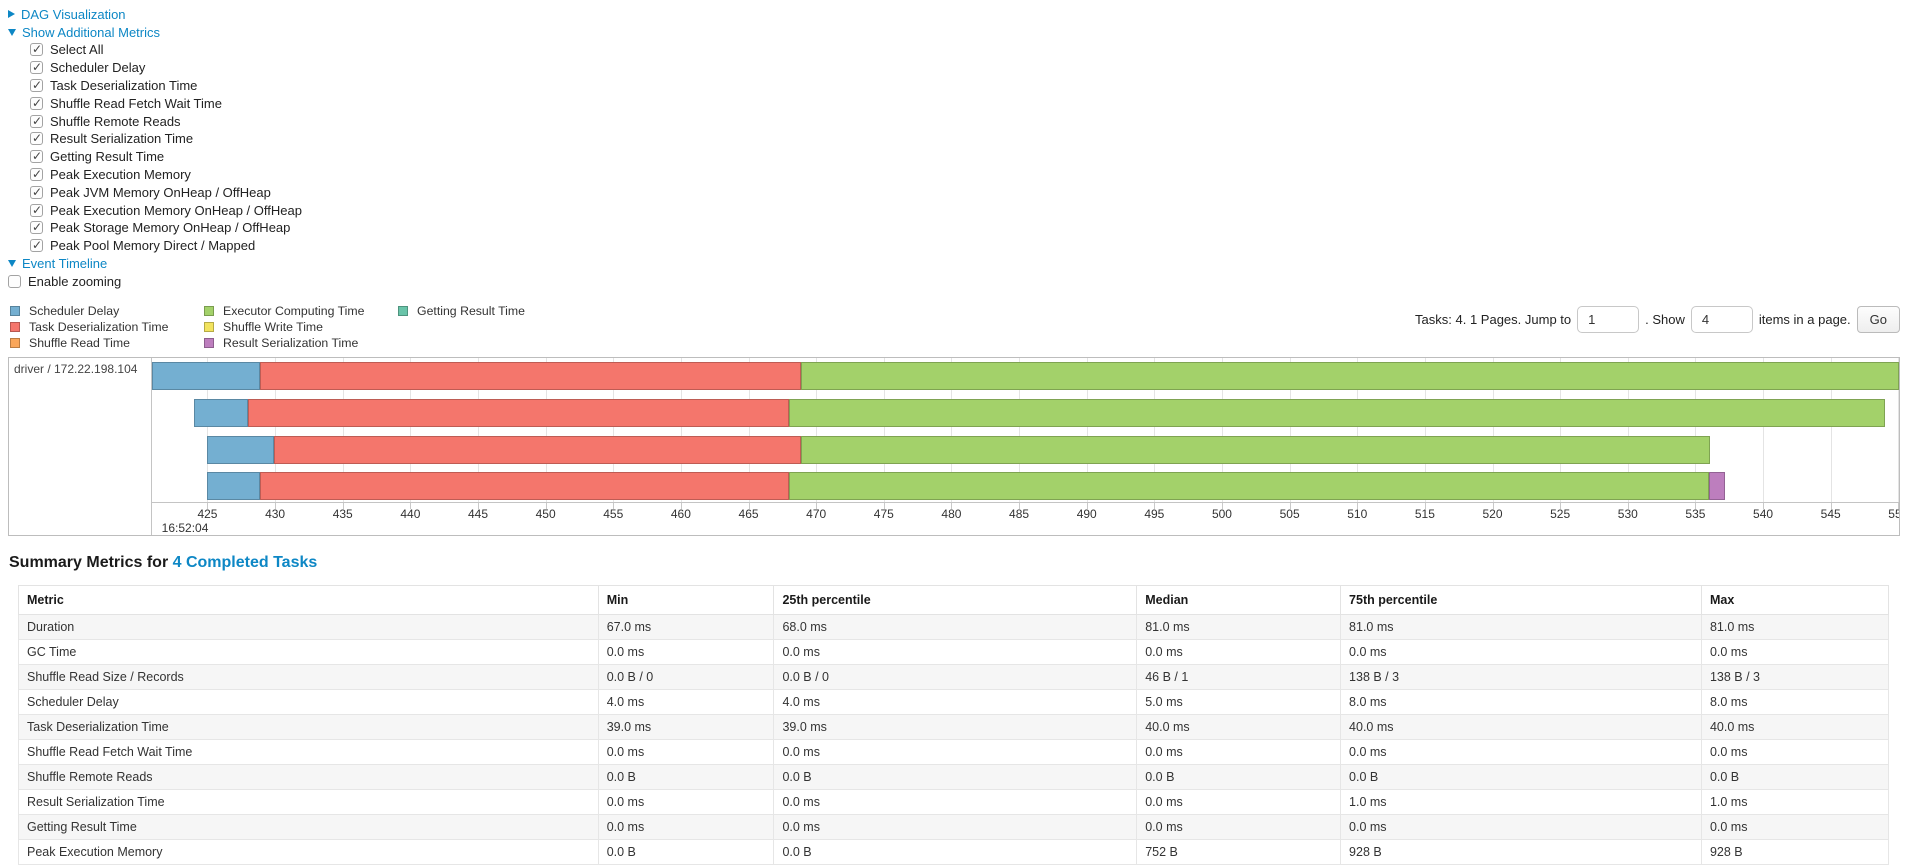  Describe the element at coordinates (1086, 514) in the screenshot. I see `tick-label: 490` at that location.